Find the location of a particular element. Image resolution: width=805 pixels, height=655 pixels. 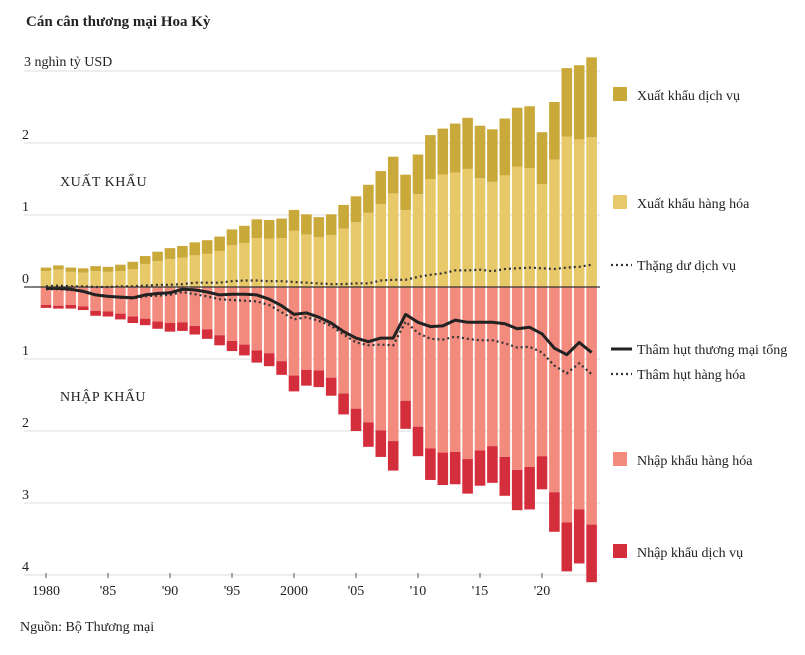

x-tick-label: '15 is located at coordinates (480, 591).